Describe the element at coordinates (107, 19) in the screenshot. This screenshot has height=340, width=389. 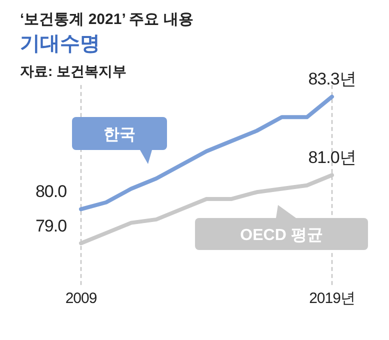
I see `chart-title: ‘보건통계 2021’ 주요 내용` at that location.